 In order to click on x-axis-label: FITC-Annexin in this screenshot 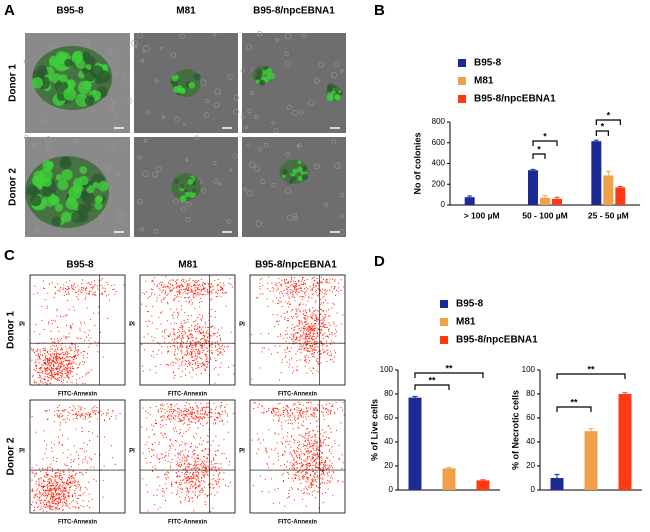, I will do `click(297, 523)`.